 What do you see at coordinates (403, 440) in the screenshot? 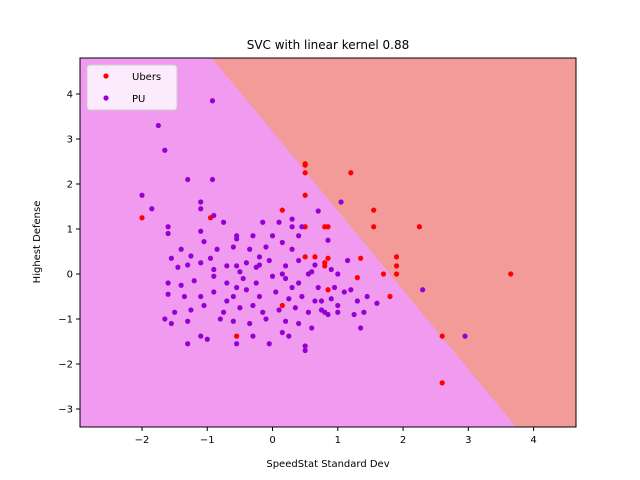
I see `x-tick-label: 2` at bounding box center [403, 440].